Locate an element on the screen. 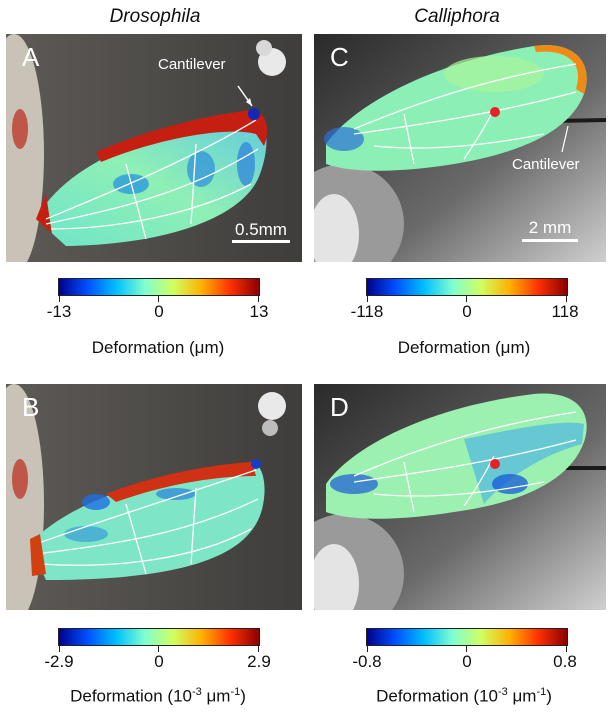 The image size is (608, 714). colorbar-d-title: Deformation (10-3 μm-1) is located at coordinates (461, 696).